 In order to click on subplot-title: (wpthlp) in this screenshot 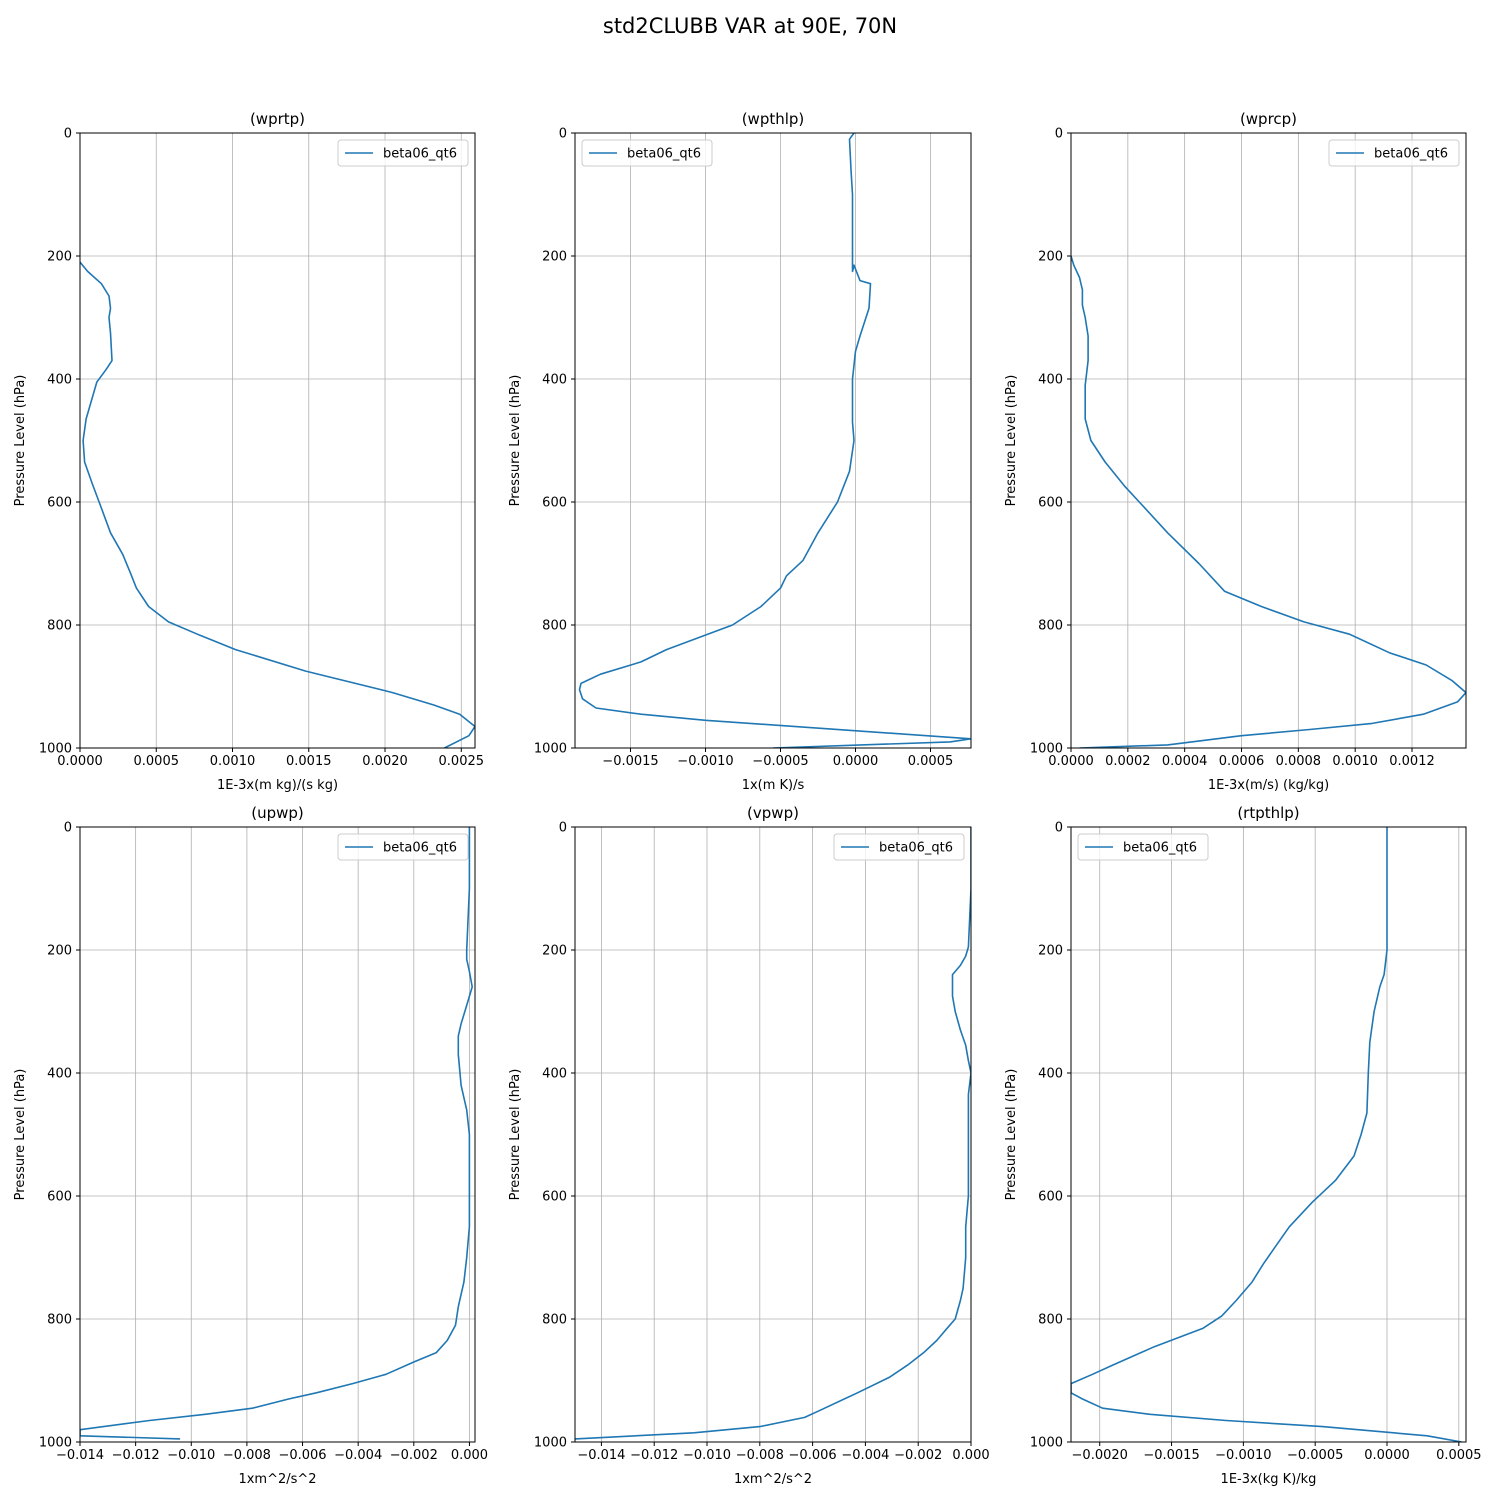, I will do `click(773, 119)`.